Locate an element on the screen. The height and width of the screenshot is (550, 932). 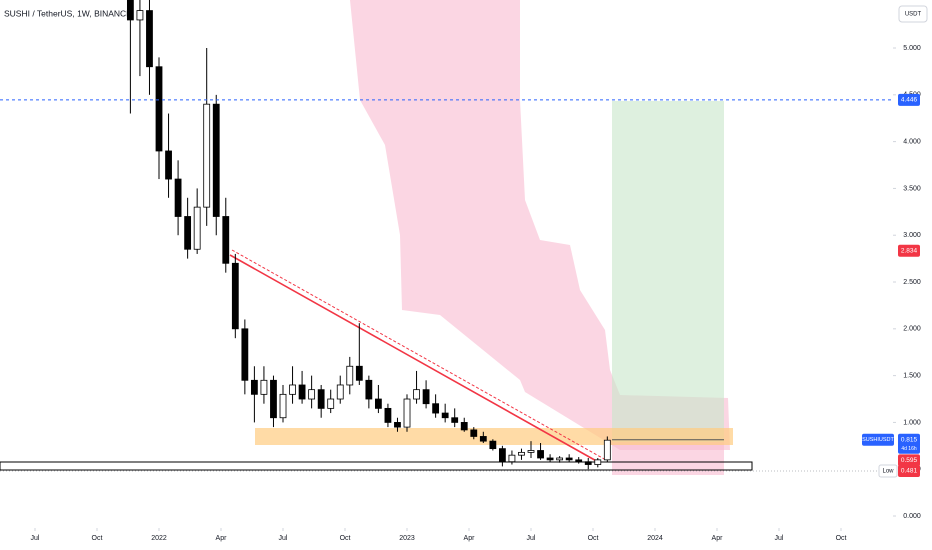
symbol-tag is located at coordinates (878, 439).